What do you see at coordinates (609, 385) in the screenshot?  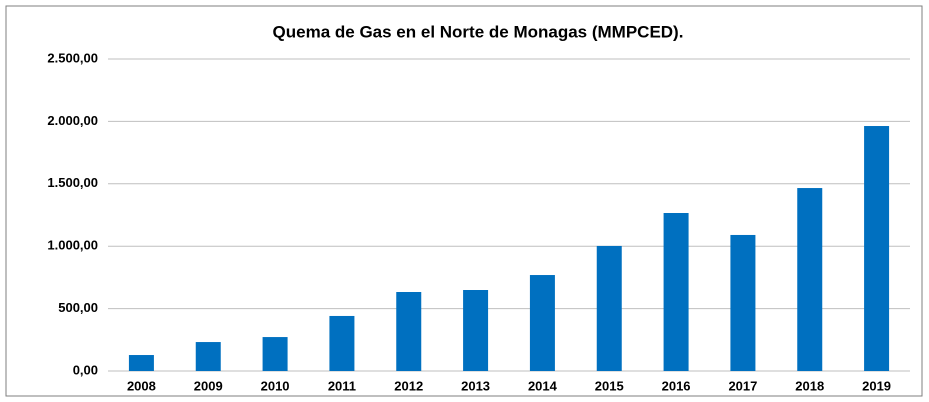 I see `x-tick-label: 2015` at bounding box center [609, 385].